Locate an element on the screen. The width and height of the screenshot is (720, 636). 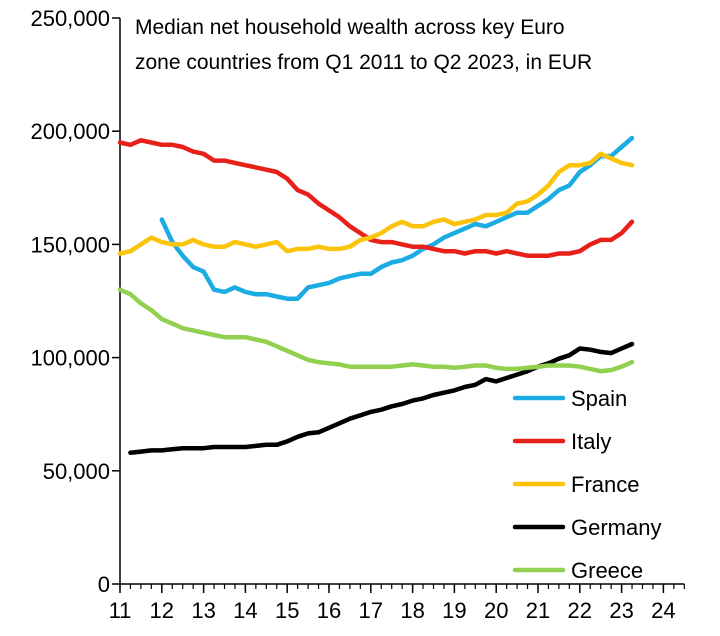
legend-item-greece: Greece is located at coordinates (577, 570).